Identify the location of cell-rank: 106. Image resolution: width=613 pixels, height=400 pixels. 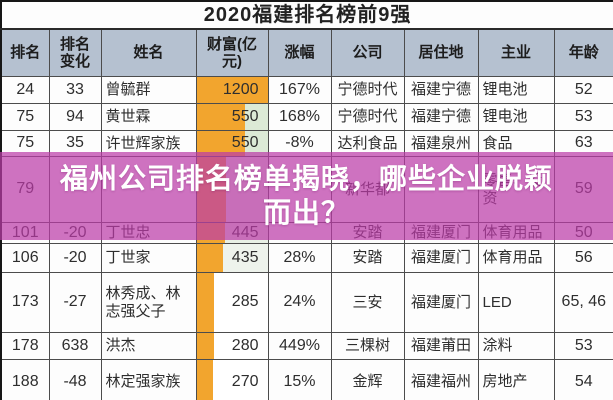
(25, 258).